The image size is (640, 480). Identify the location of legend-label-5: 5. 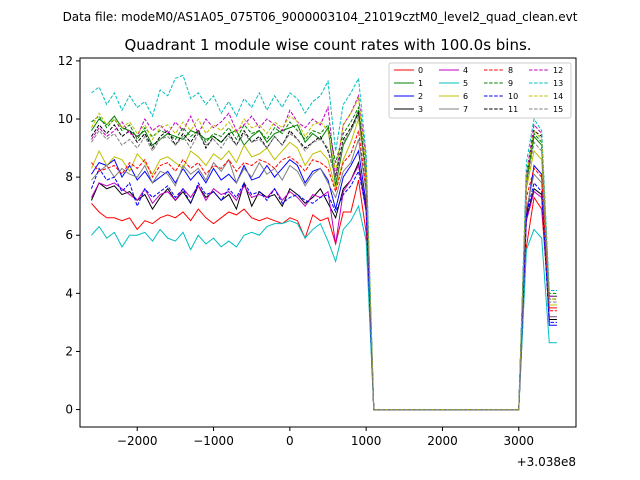
(465, 83).